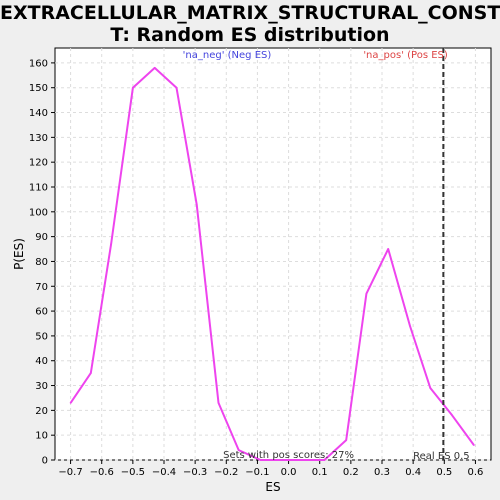  What do you see at coordinates (289, 472) in the screenshot?
I see `x-tick-label: 0.0` at bounding box center [289, 472].